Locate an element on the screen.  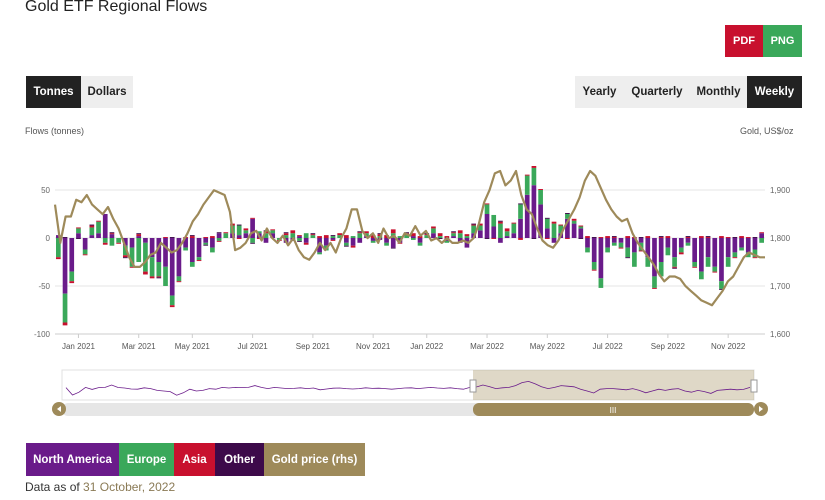
legend-other: Other is located at coordinates (239, 459).